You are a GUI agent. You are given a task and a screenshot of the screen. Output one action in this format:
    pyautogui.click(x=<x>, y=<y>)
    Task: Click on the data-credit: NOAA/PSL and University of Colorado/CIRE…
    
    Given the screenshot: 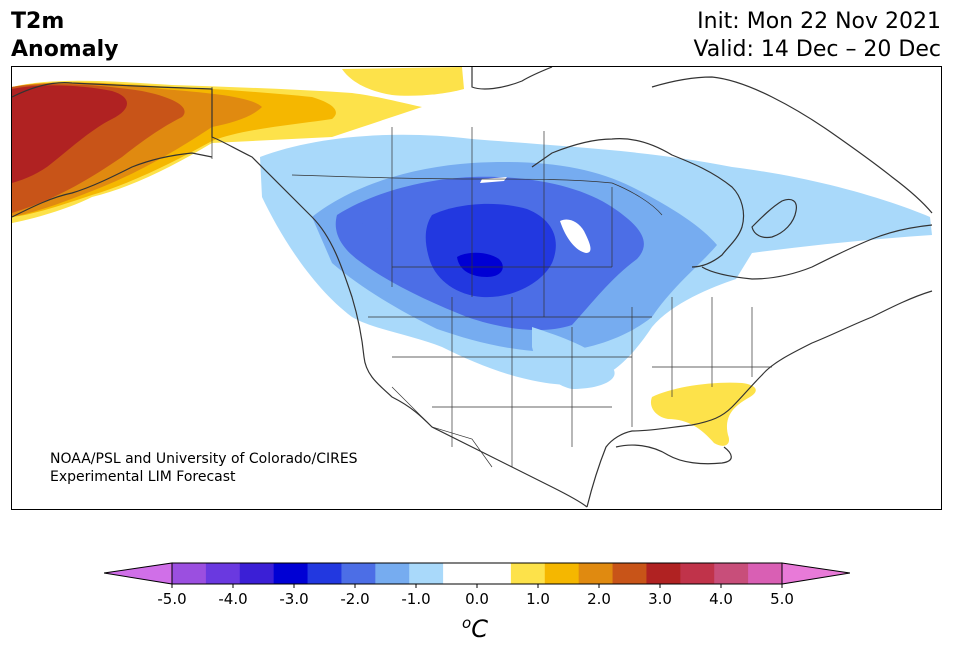 What is the action you would take?
    pyautogui.click(x=204, y=468)
    